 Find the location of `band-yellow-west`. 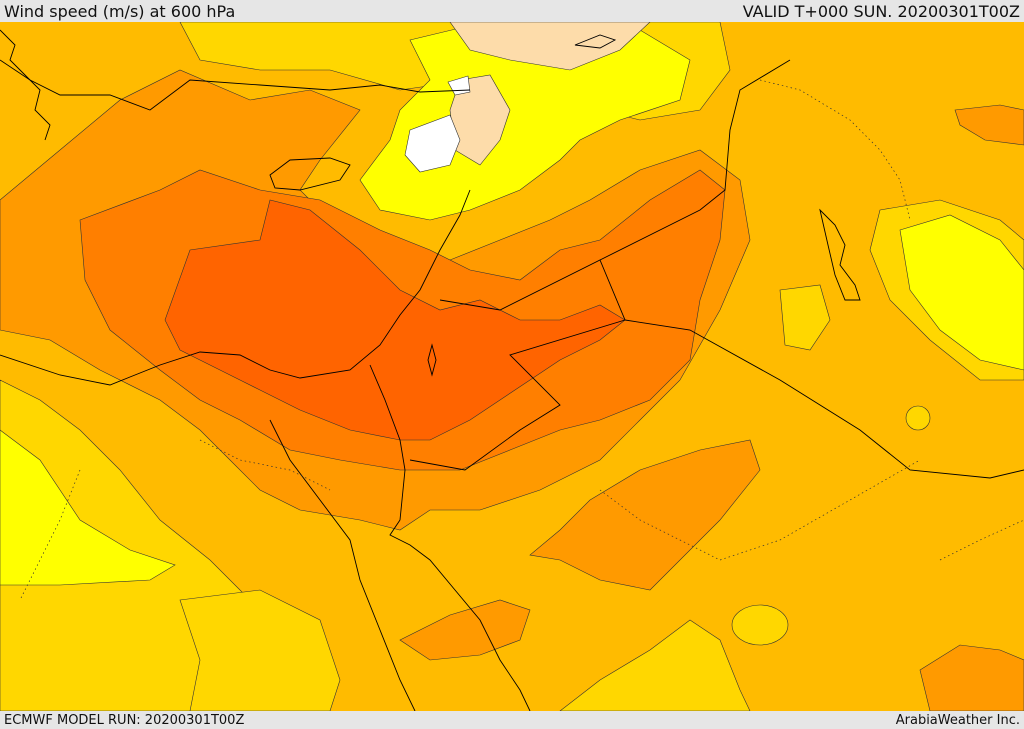

band-yellow-west is located at coordinates (88, 507).